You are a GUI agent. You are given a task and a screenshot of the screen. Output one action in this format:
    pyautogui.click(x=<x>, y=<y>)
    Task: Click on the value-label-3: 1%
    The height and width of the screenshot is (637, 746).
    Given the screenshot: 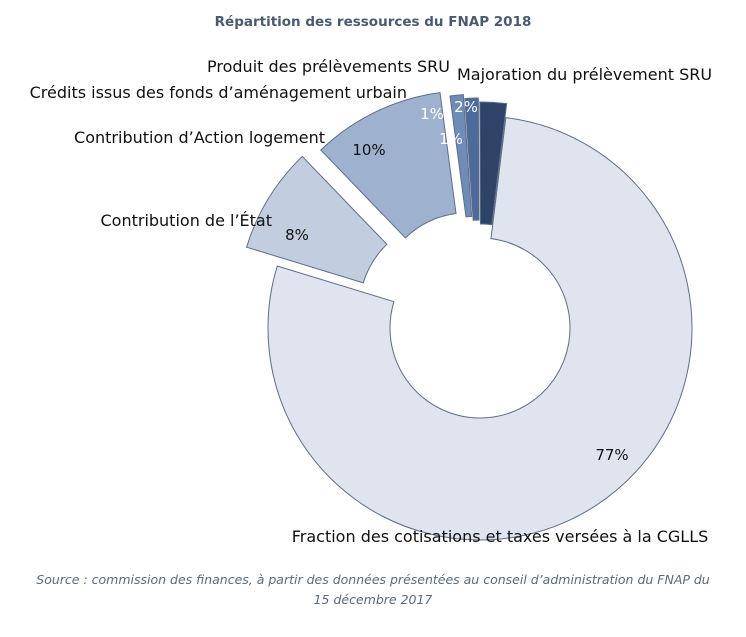 What is the action you would take?
    pyautogui.click(x=432, y=114)
    